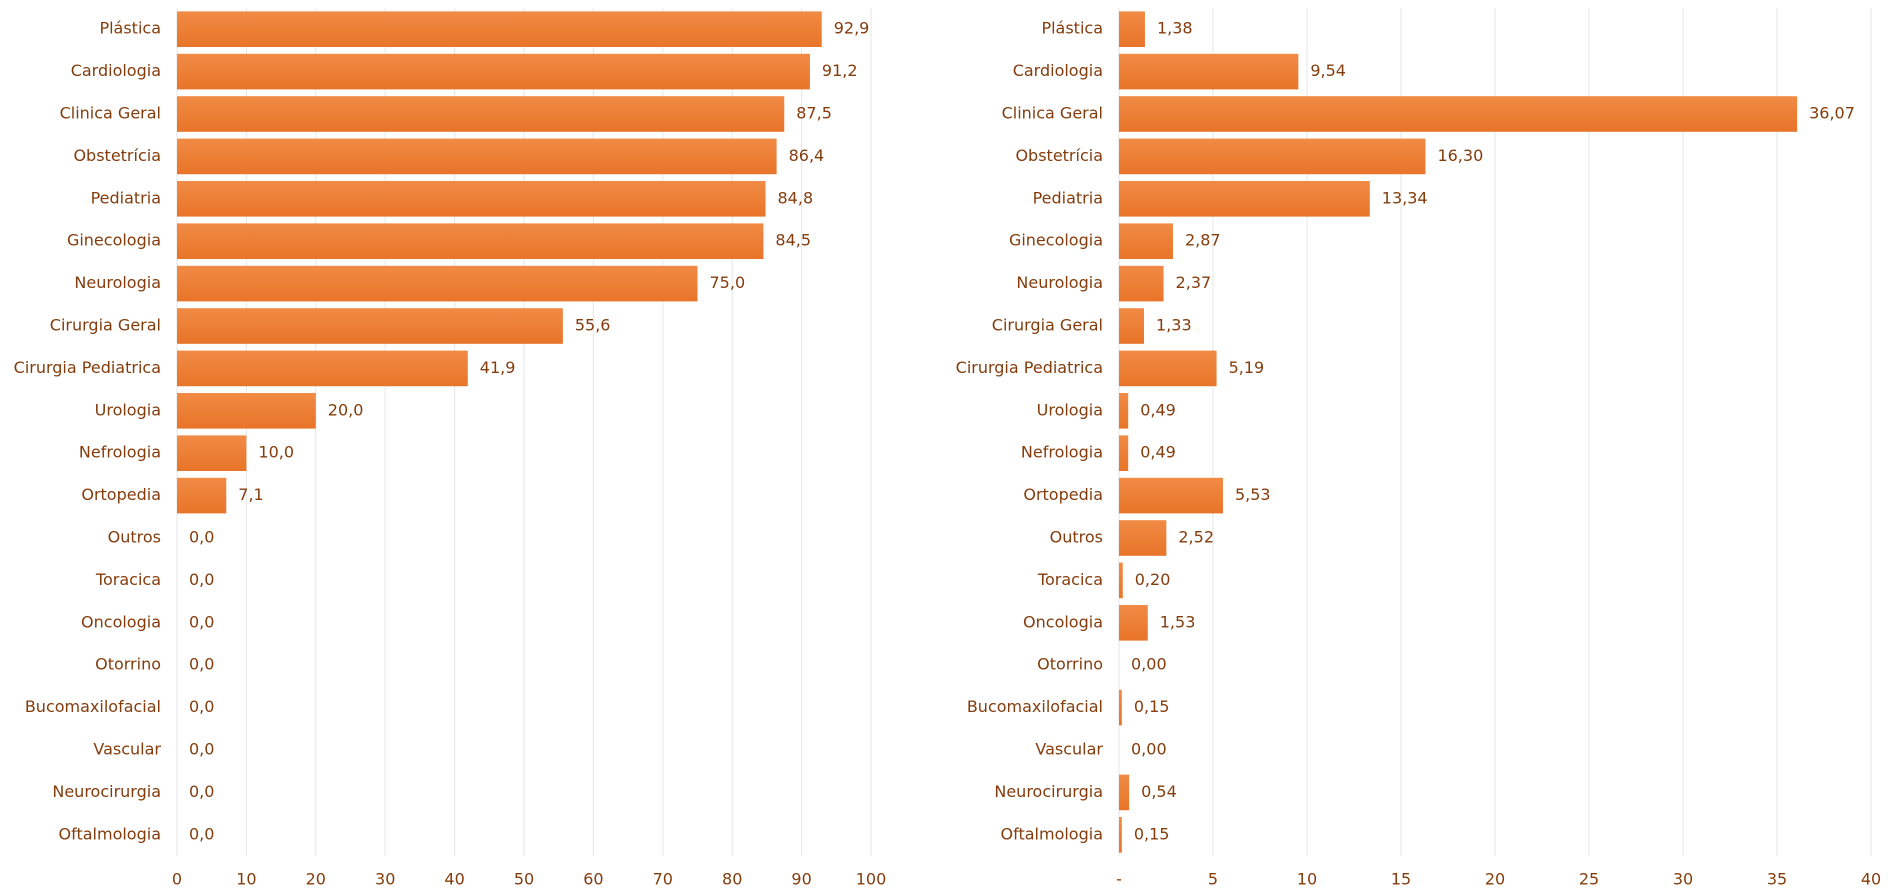  I want to click on value-label: 75,0, so click(728, 282).